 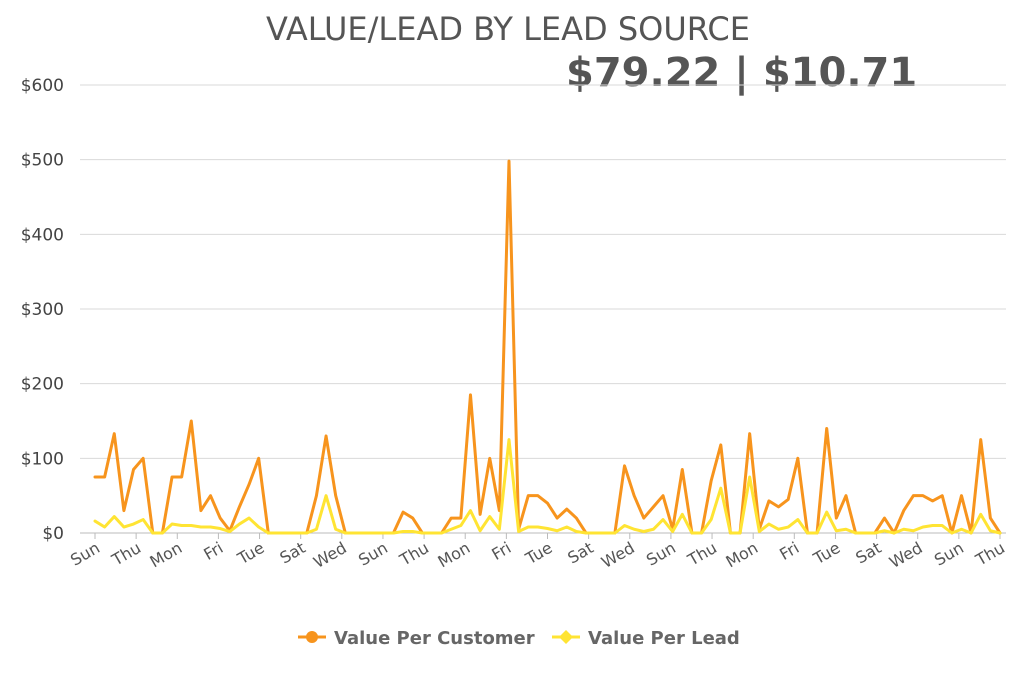 What do you see at coordinates (566, 637) in the screenshot?
I see `legend-marker-value-per-lead` at bounding box center [566, 637].